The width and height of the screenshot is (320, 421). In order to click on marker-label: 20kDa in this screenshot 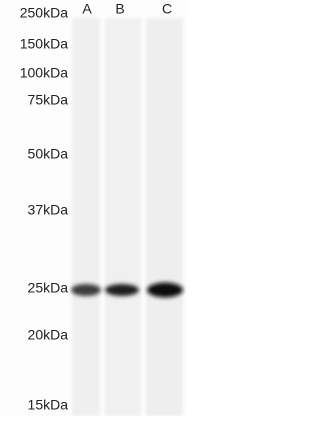, I will do `click(48, 335)`.